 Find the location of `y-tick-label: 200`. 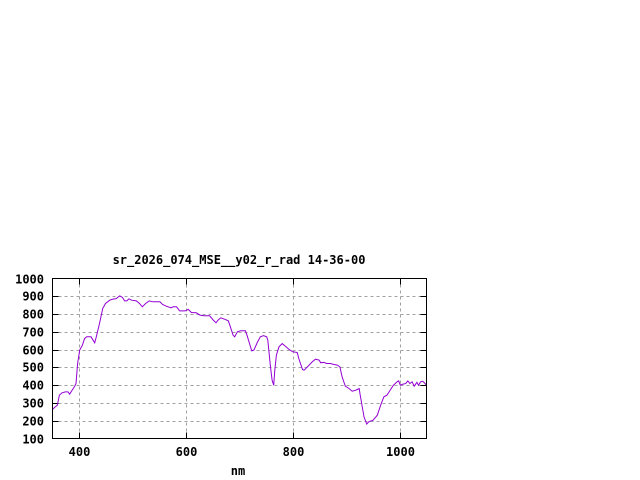

y-tick-label: 200 is located at coordinates (33, 422).